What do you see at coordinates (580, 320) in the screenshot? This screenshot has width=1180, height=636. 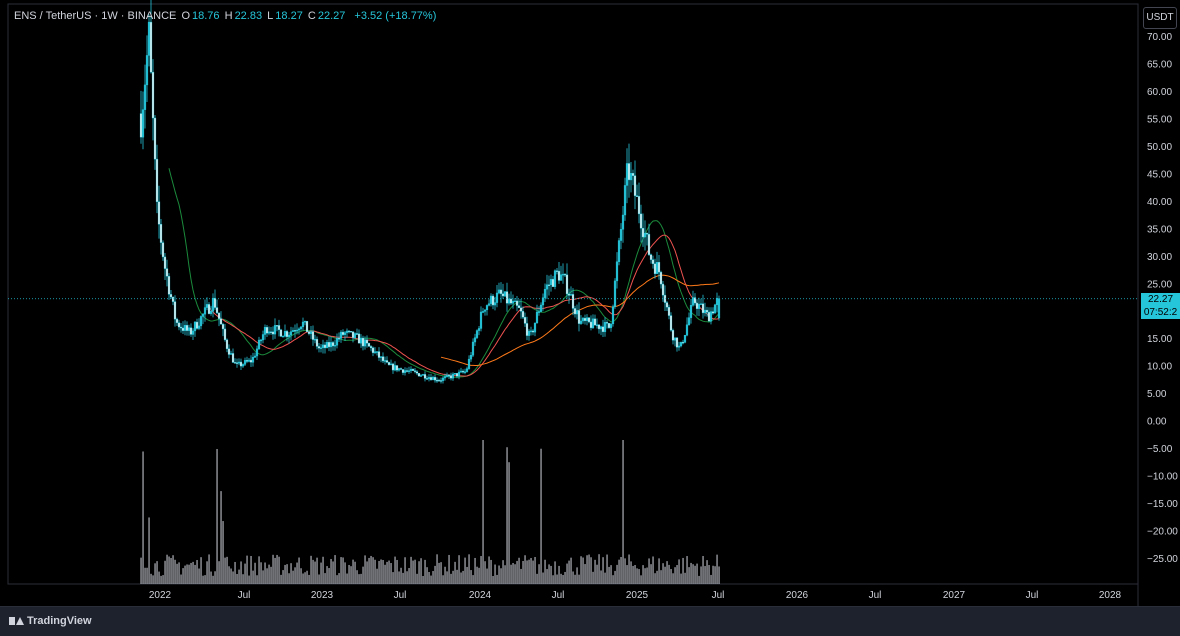 I see `ma-line-orange` at bounding box center [580, 320].